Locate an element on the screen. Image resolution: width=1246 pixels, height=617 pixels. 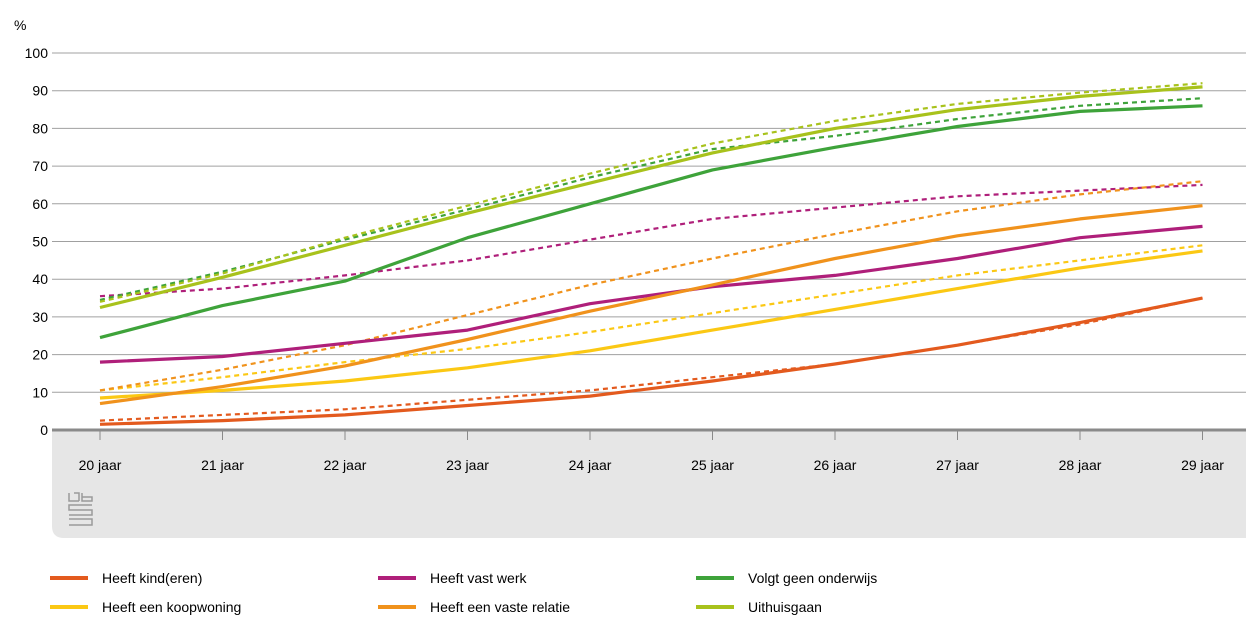
x-tick-label: 24 jaar is located at coordinates (590, 465).